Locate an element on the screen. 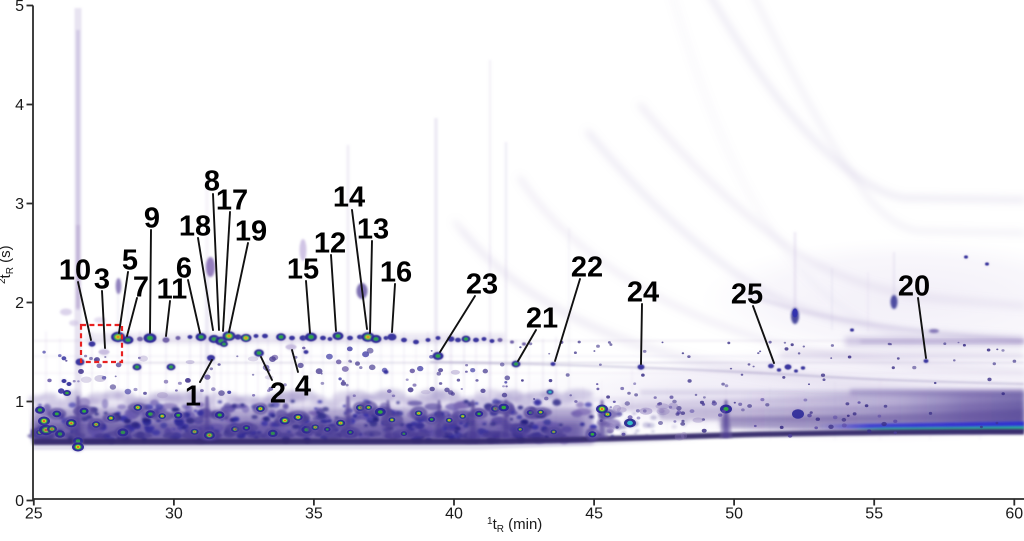 This screenshot has height=541, width=1024. svg-text: 2tR (s) is located at coordinates (8, 264).